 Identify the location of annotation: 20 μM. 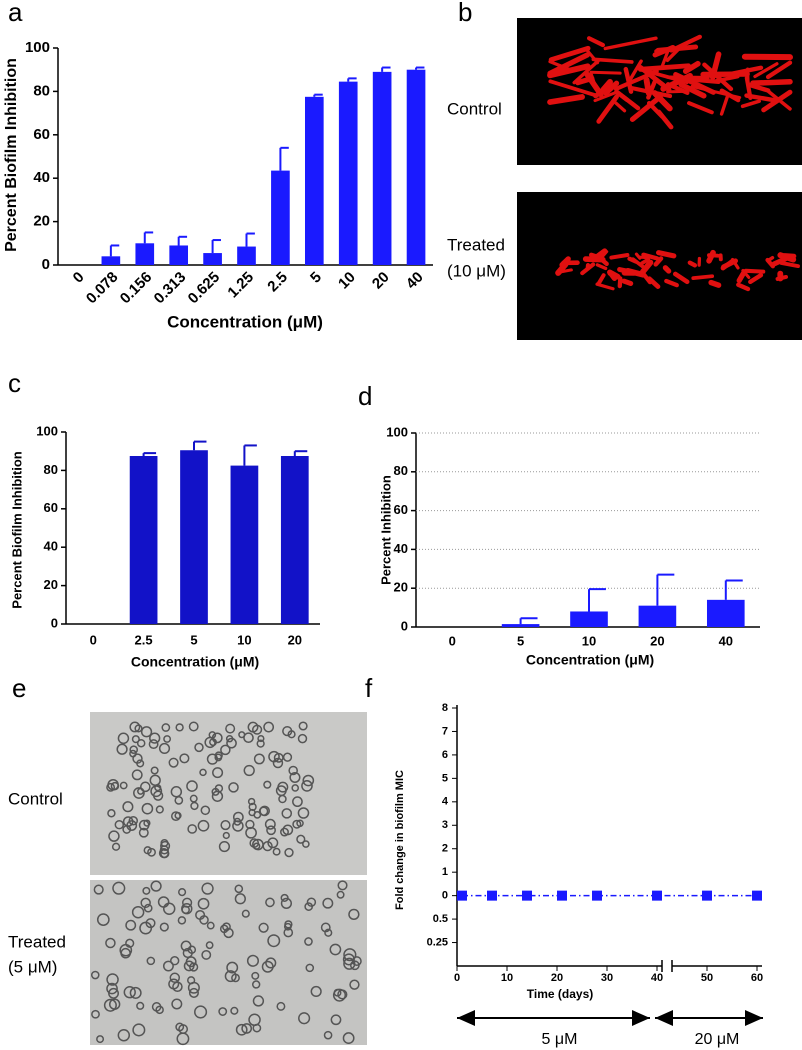
(717, 1039).